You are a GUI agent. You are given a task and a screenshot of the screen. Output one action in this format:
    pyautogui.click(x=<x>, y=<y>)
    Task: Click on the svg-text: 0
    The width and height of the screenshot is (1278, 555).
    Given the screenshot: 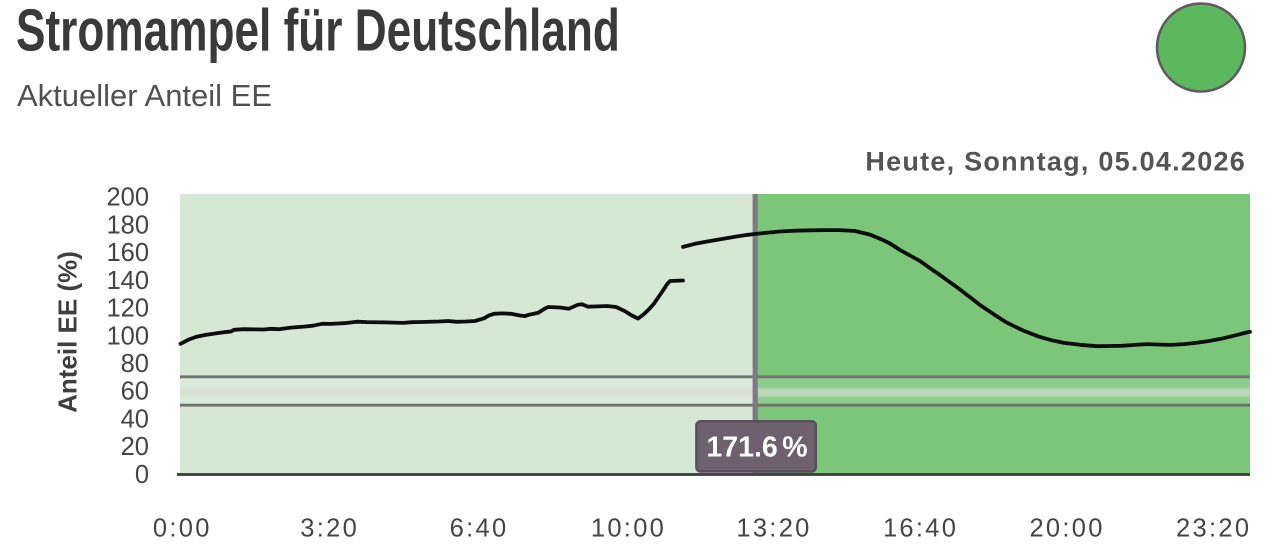 What is the action you would take?
    pyautogui.click(x=142, y=475)
    